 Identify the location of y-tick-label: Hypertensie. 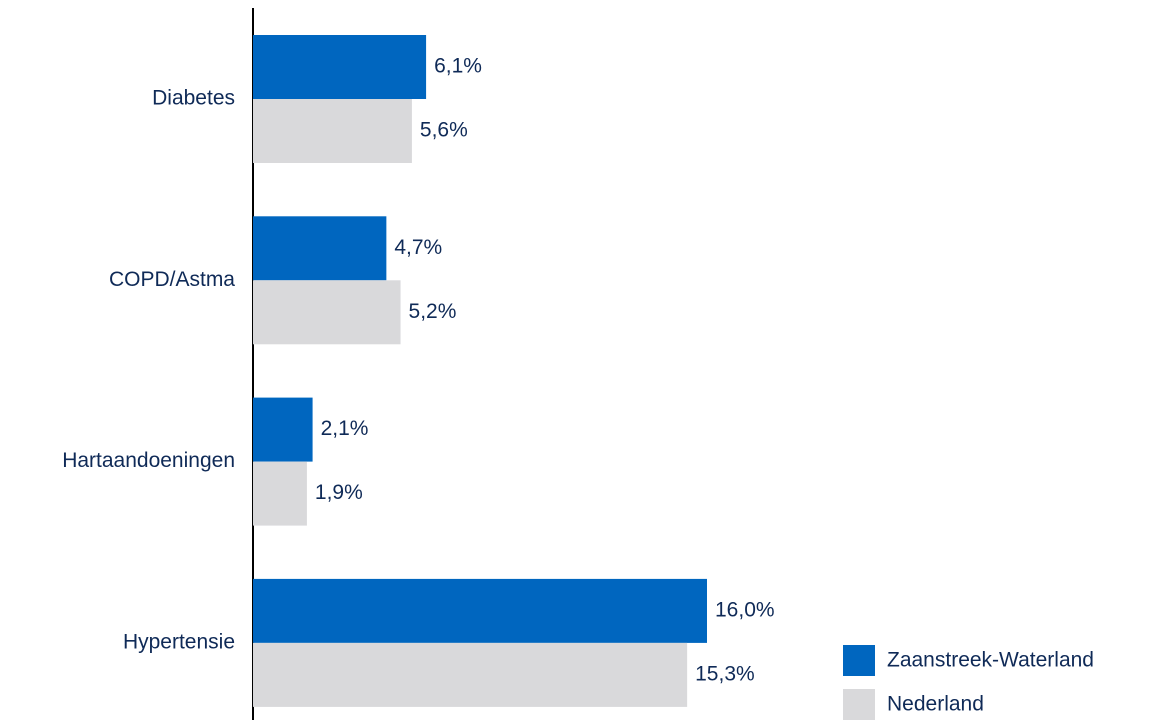
(179, 641).